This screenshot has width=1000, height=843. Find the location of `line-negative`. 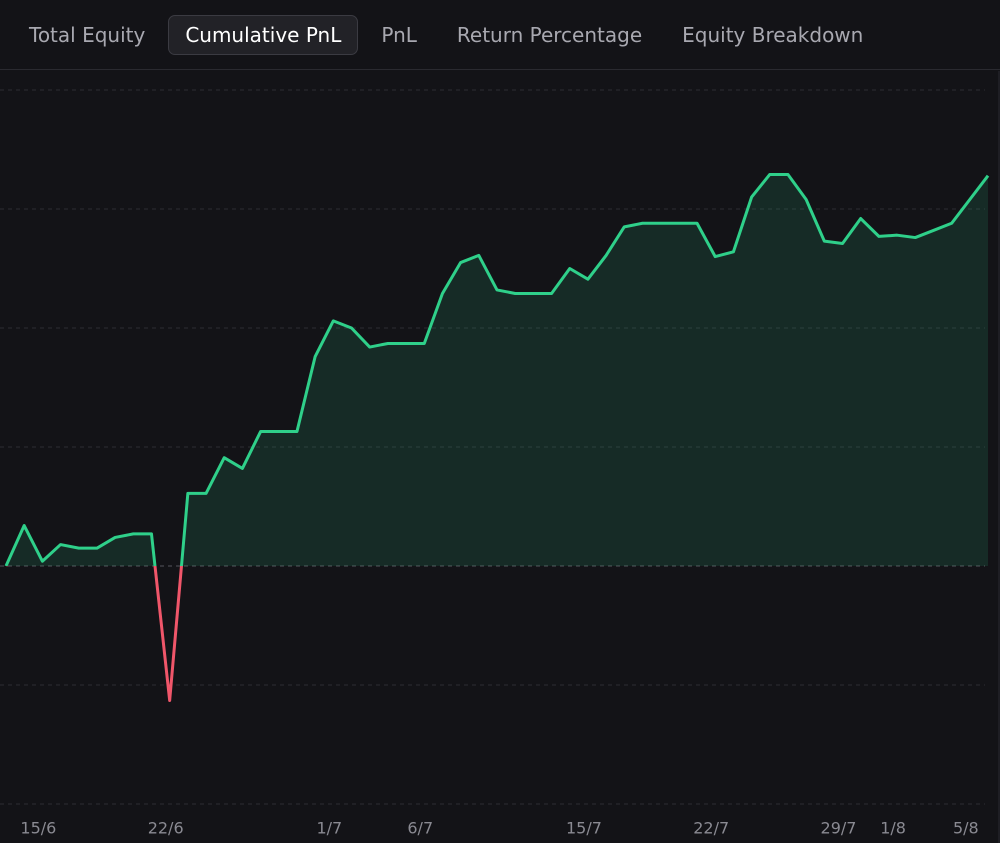

line-negative is located at coordinates (94, 634).